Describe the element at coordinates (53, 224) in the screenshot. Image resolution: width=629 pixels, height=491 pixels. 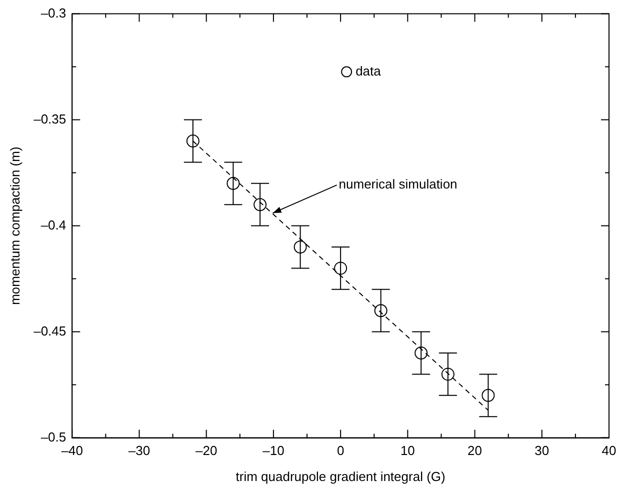
I see `y-tick-label: –0.4` at that location.